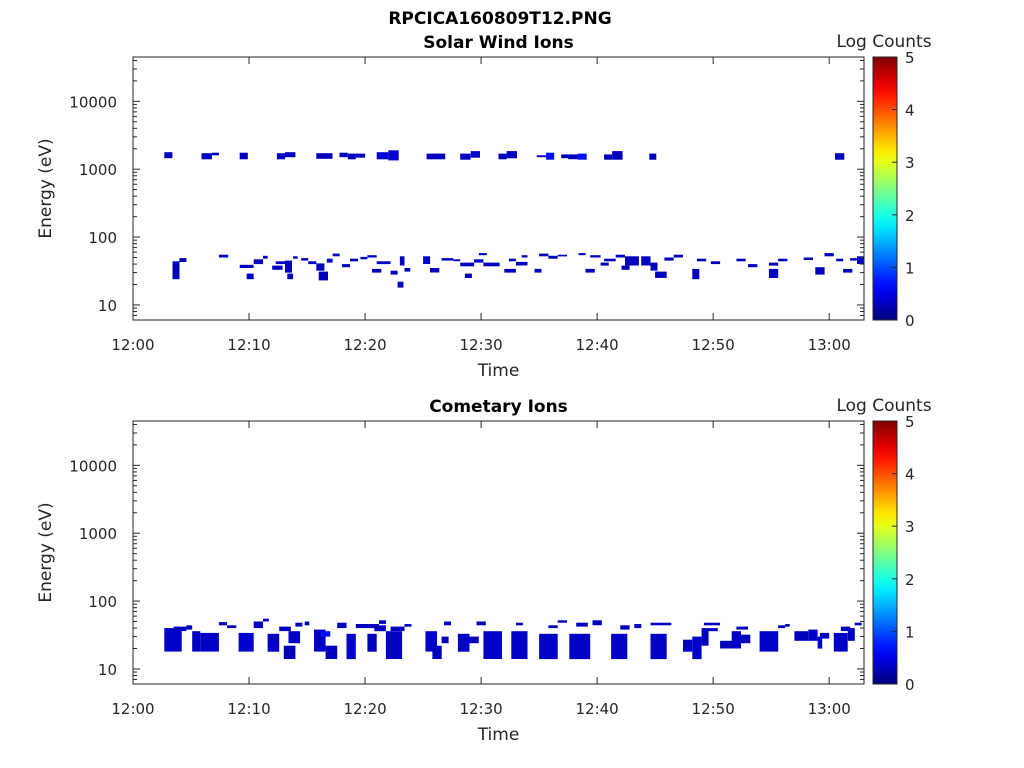 The image size is (1024, 768). I want to click on colorbar-tick-label: 3, so click(910, 527).